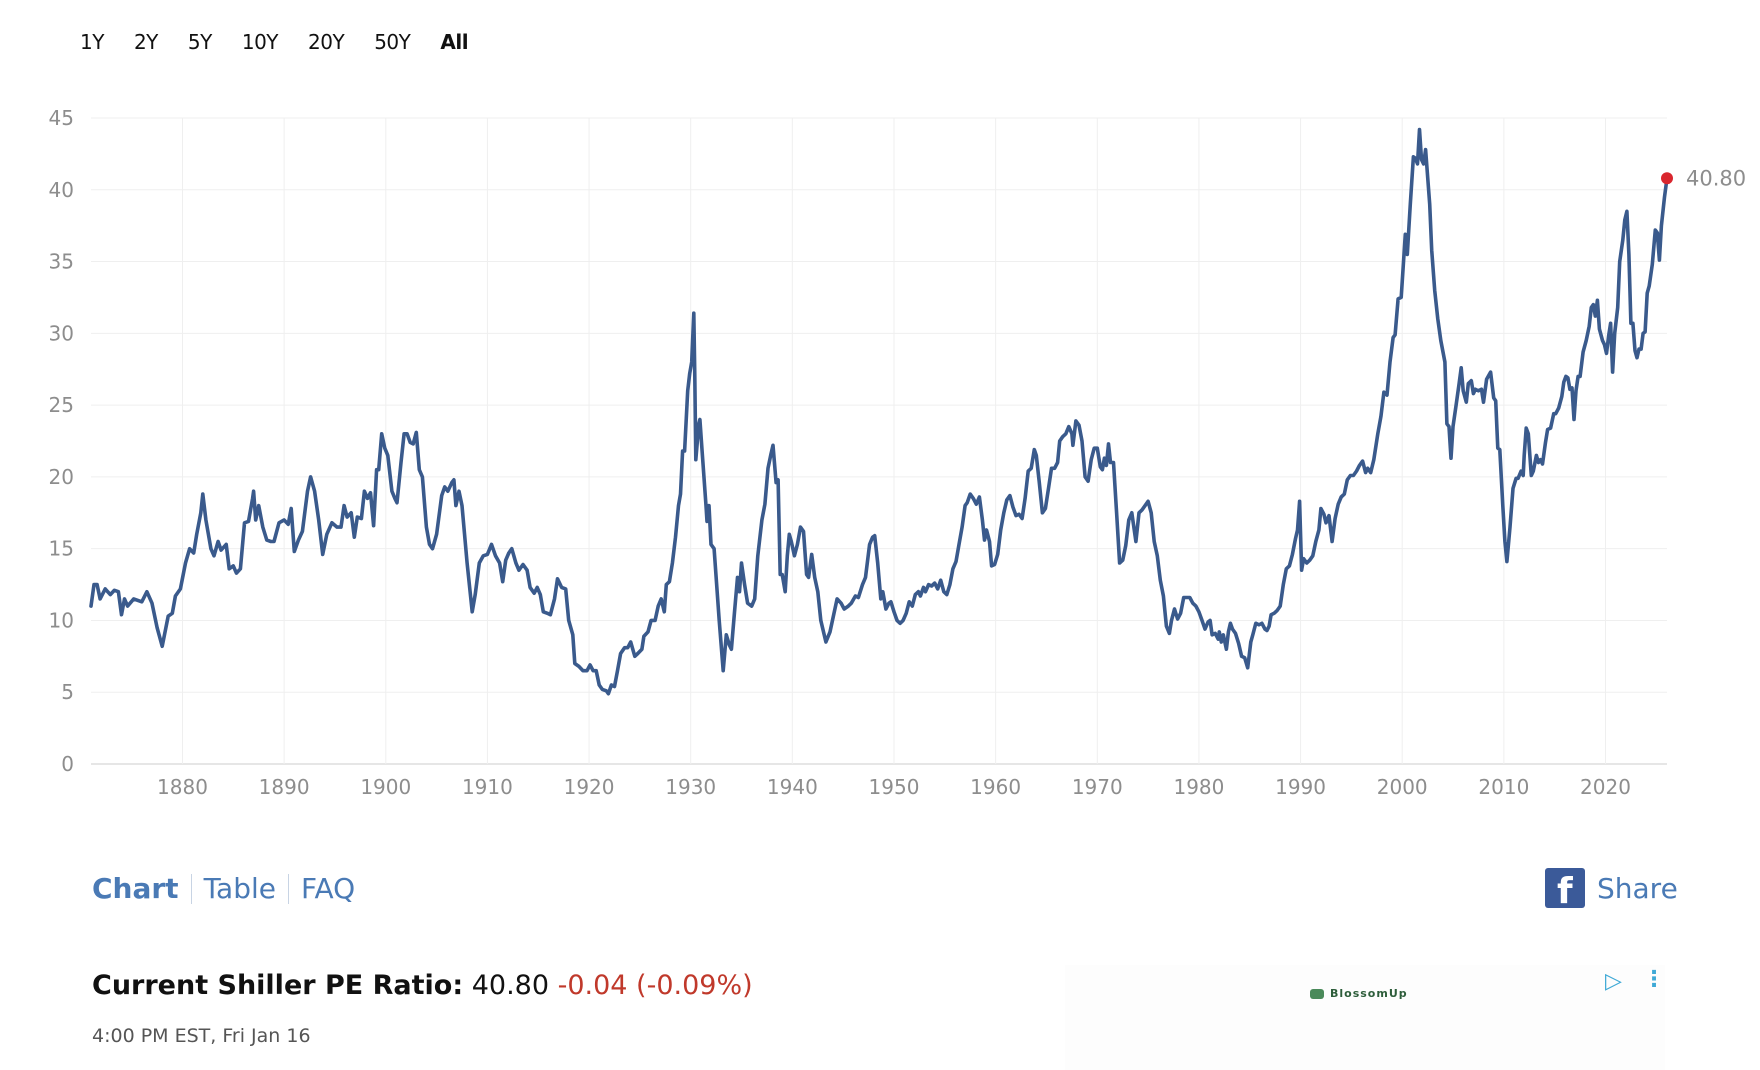 This screenshot has width=1760, height=1070. I want to click on current-value: 40.80, so click(510, 985).